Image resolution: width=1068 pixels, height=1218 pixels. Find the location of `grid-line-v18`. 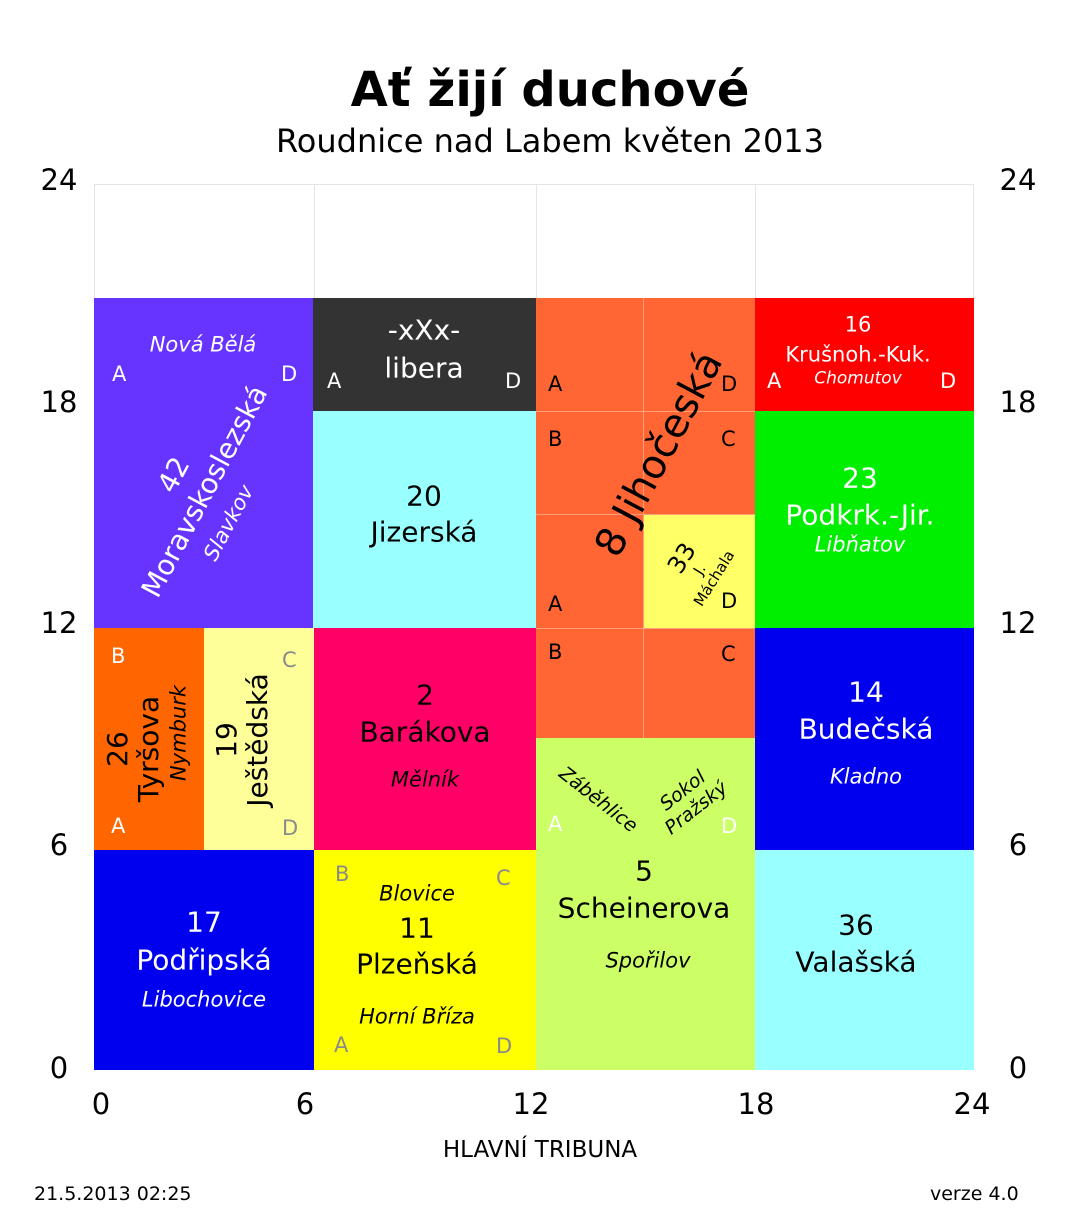

grid-line-v18 is located at coordinates (755, 241).